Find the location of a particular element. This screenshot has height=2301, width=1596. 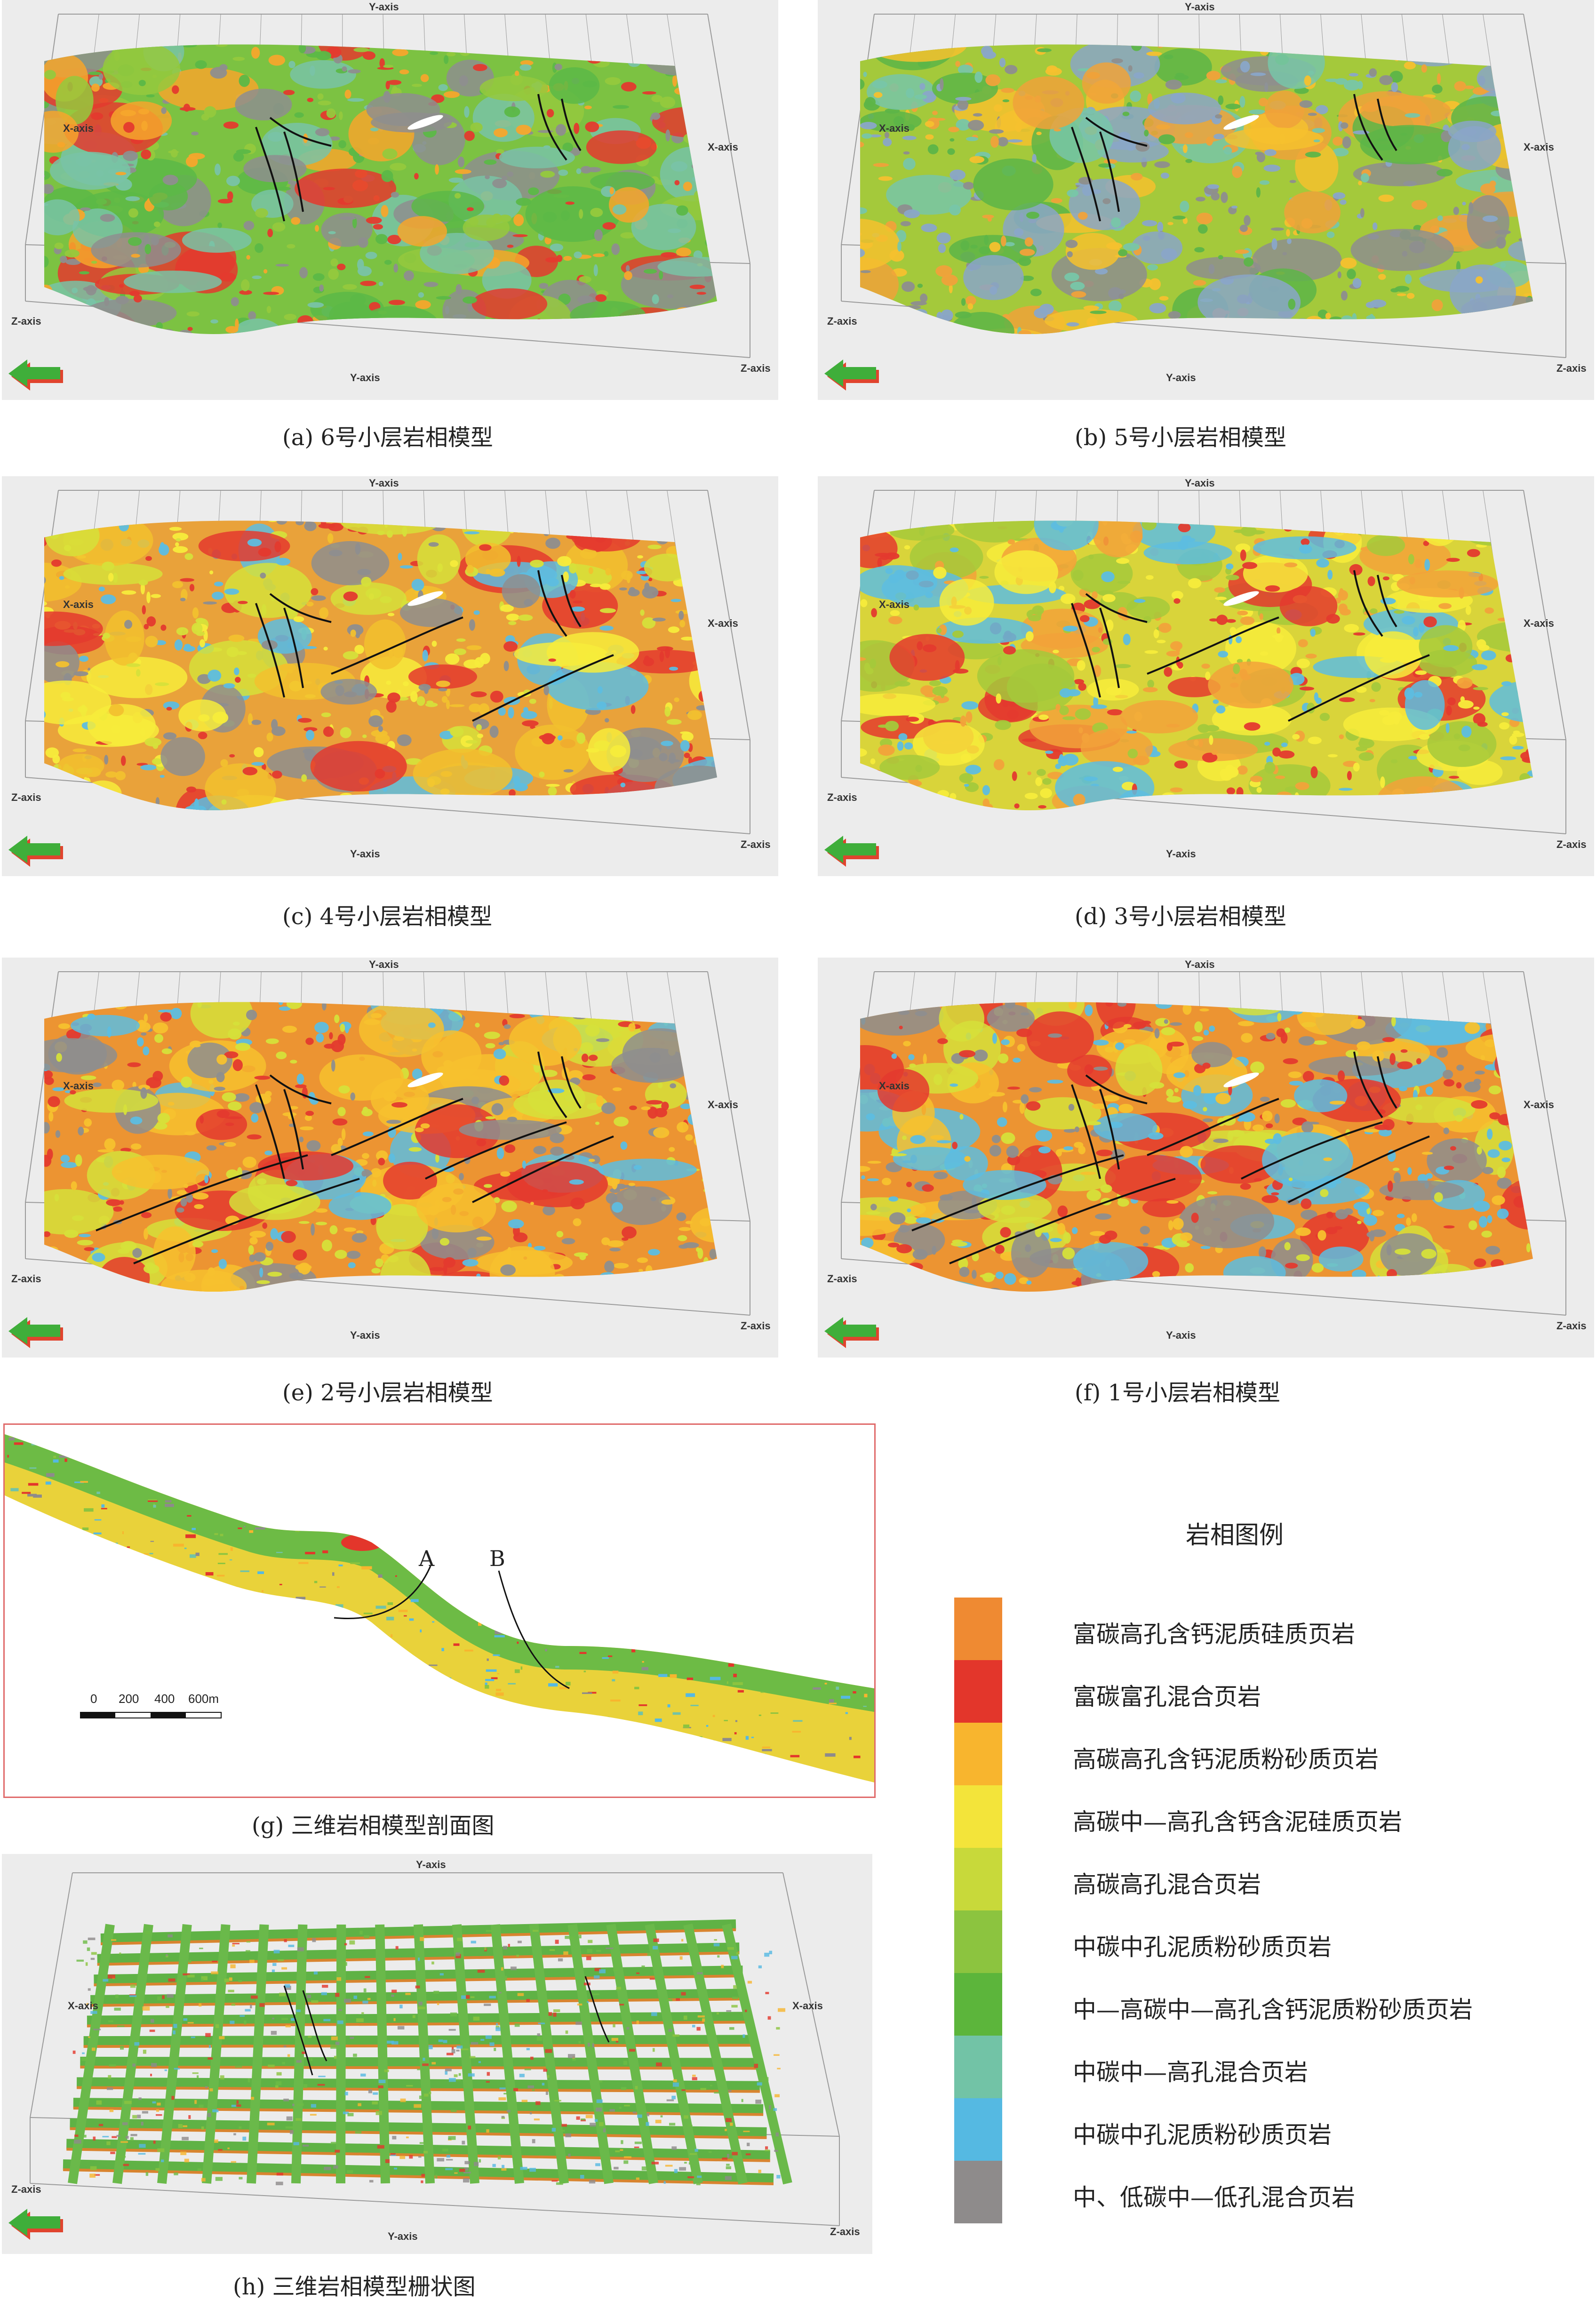

legend-label: 中—高碳中—高孔含钙泥质粉砂质页岩 is located at coordinates (1273, 2008).